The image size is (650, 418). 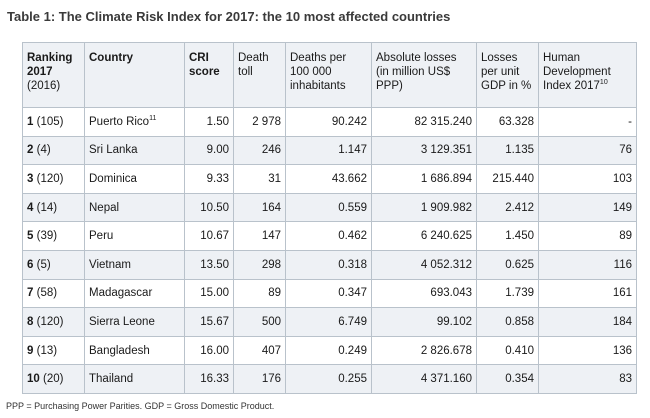 I want to click on rank-cell: 2 (4), so click(x=53, y=150).